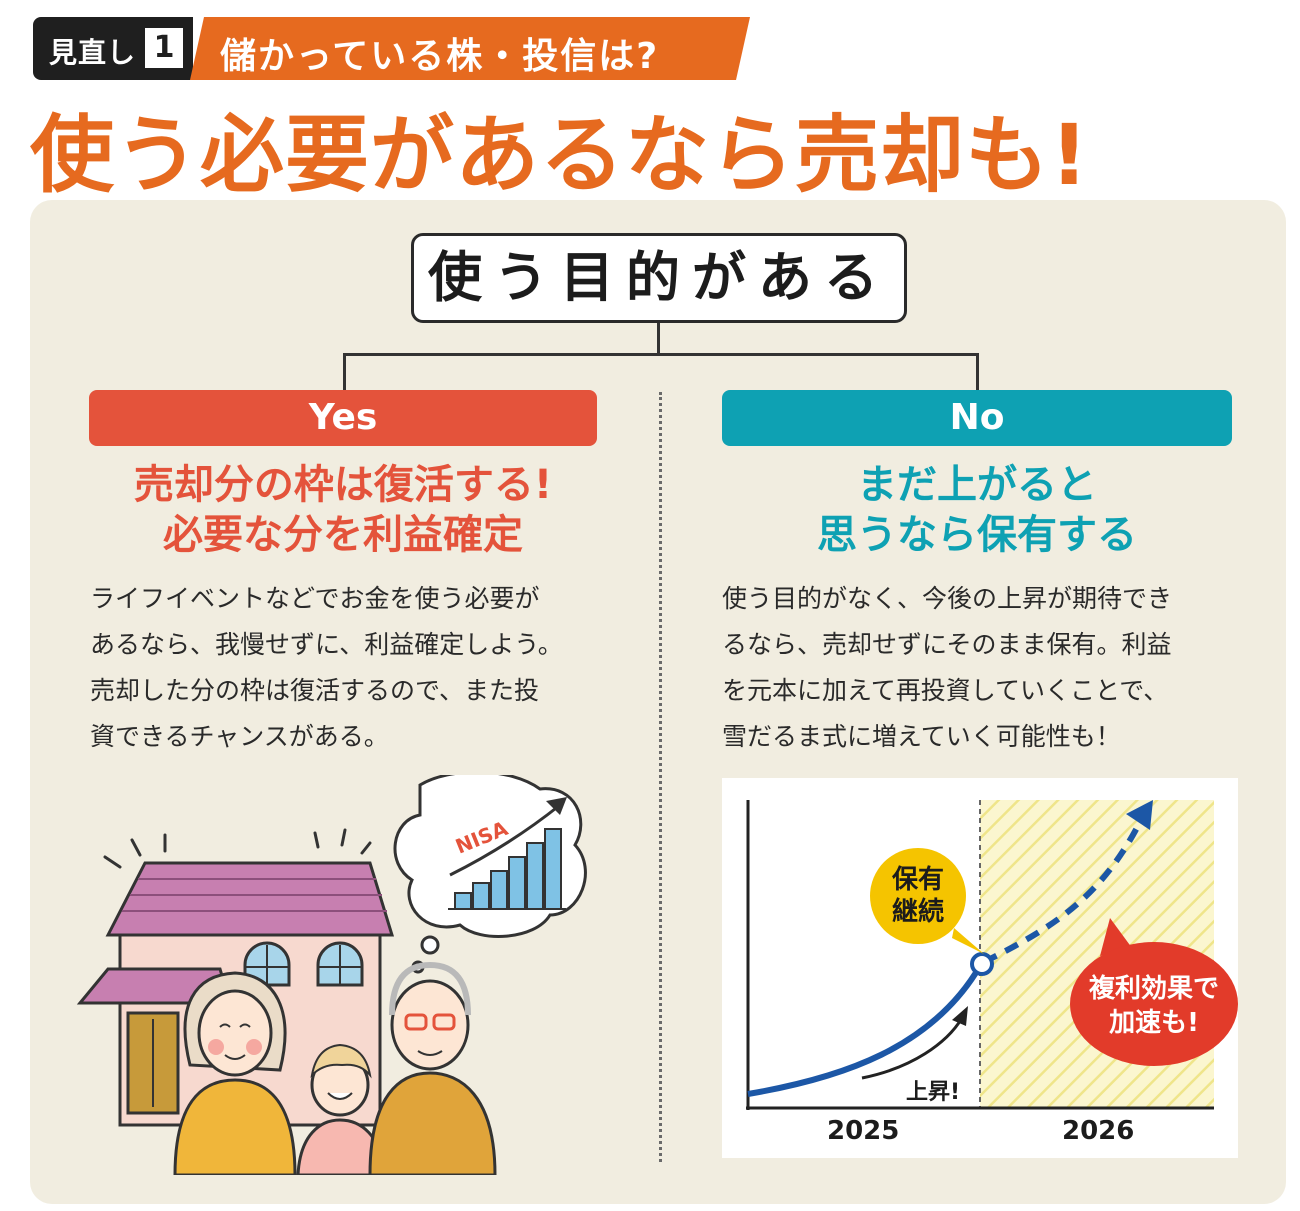 The height and width of the screenshot is (1211, 1300). Describe the element at coordinates (977, 372) in the screenshot. I see `tree-branch-no` at that location.